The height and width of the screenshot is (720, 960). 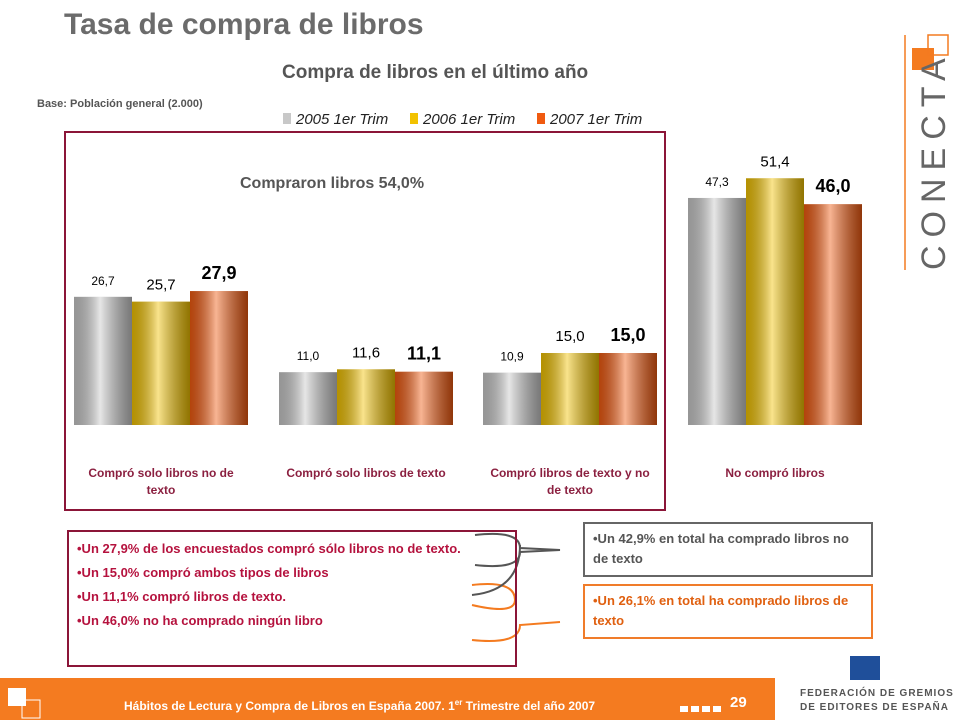 I want to click on footer-bar, so click(x=387, y=699).